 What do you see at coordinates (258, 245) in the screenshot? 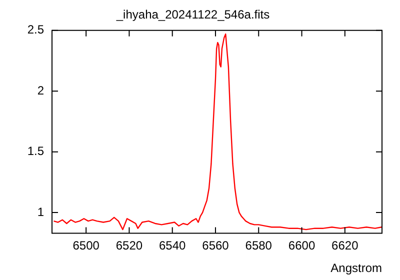
I see `x-tick-label: 6580` at bounding box center [258, 245].